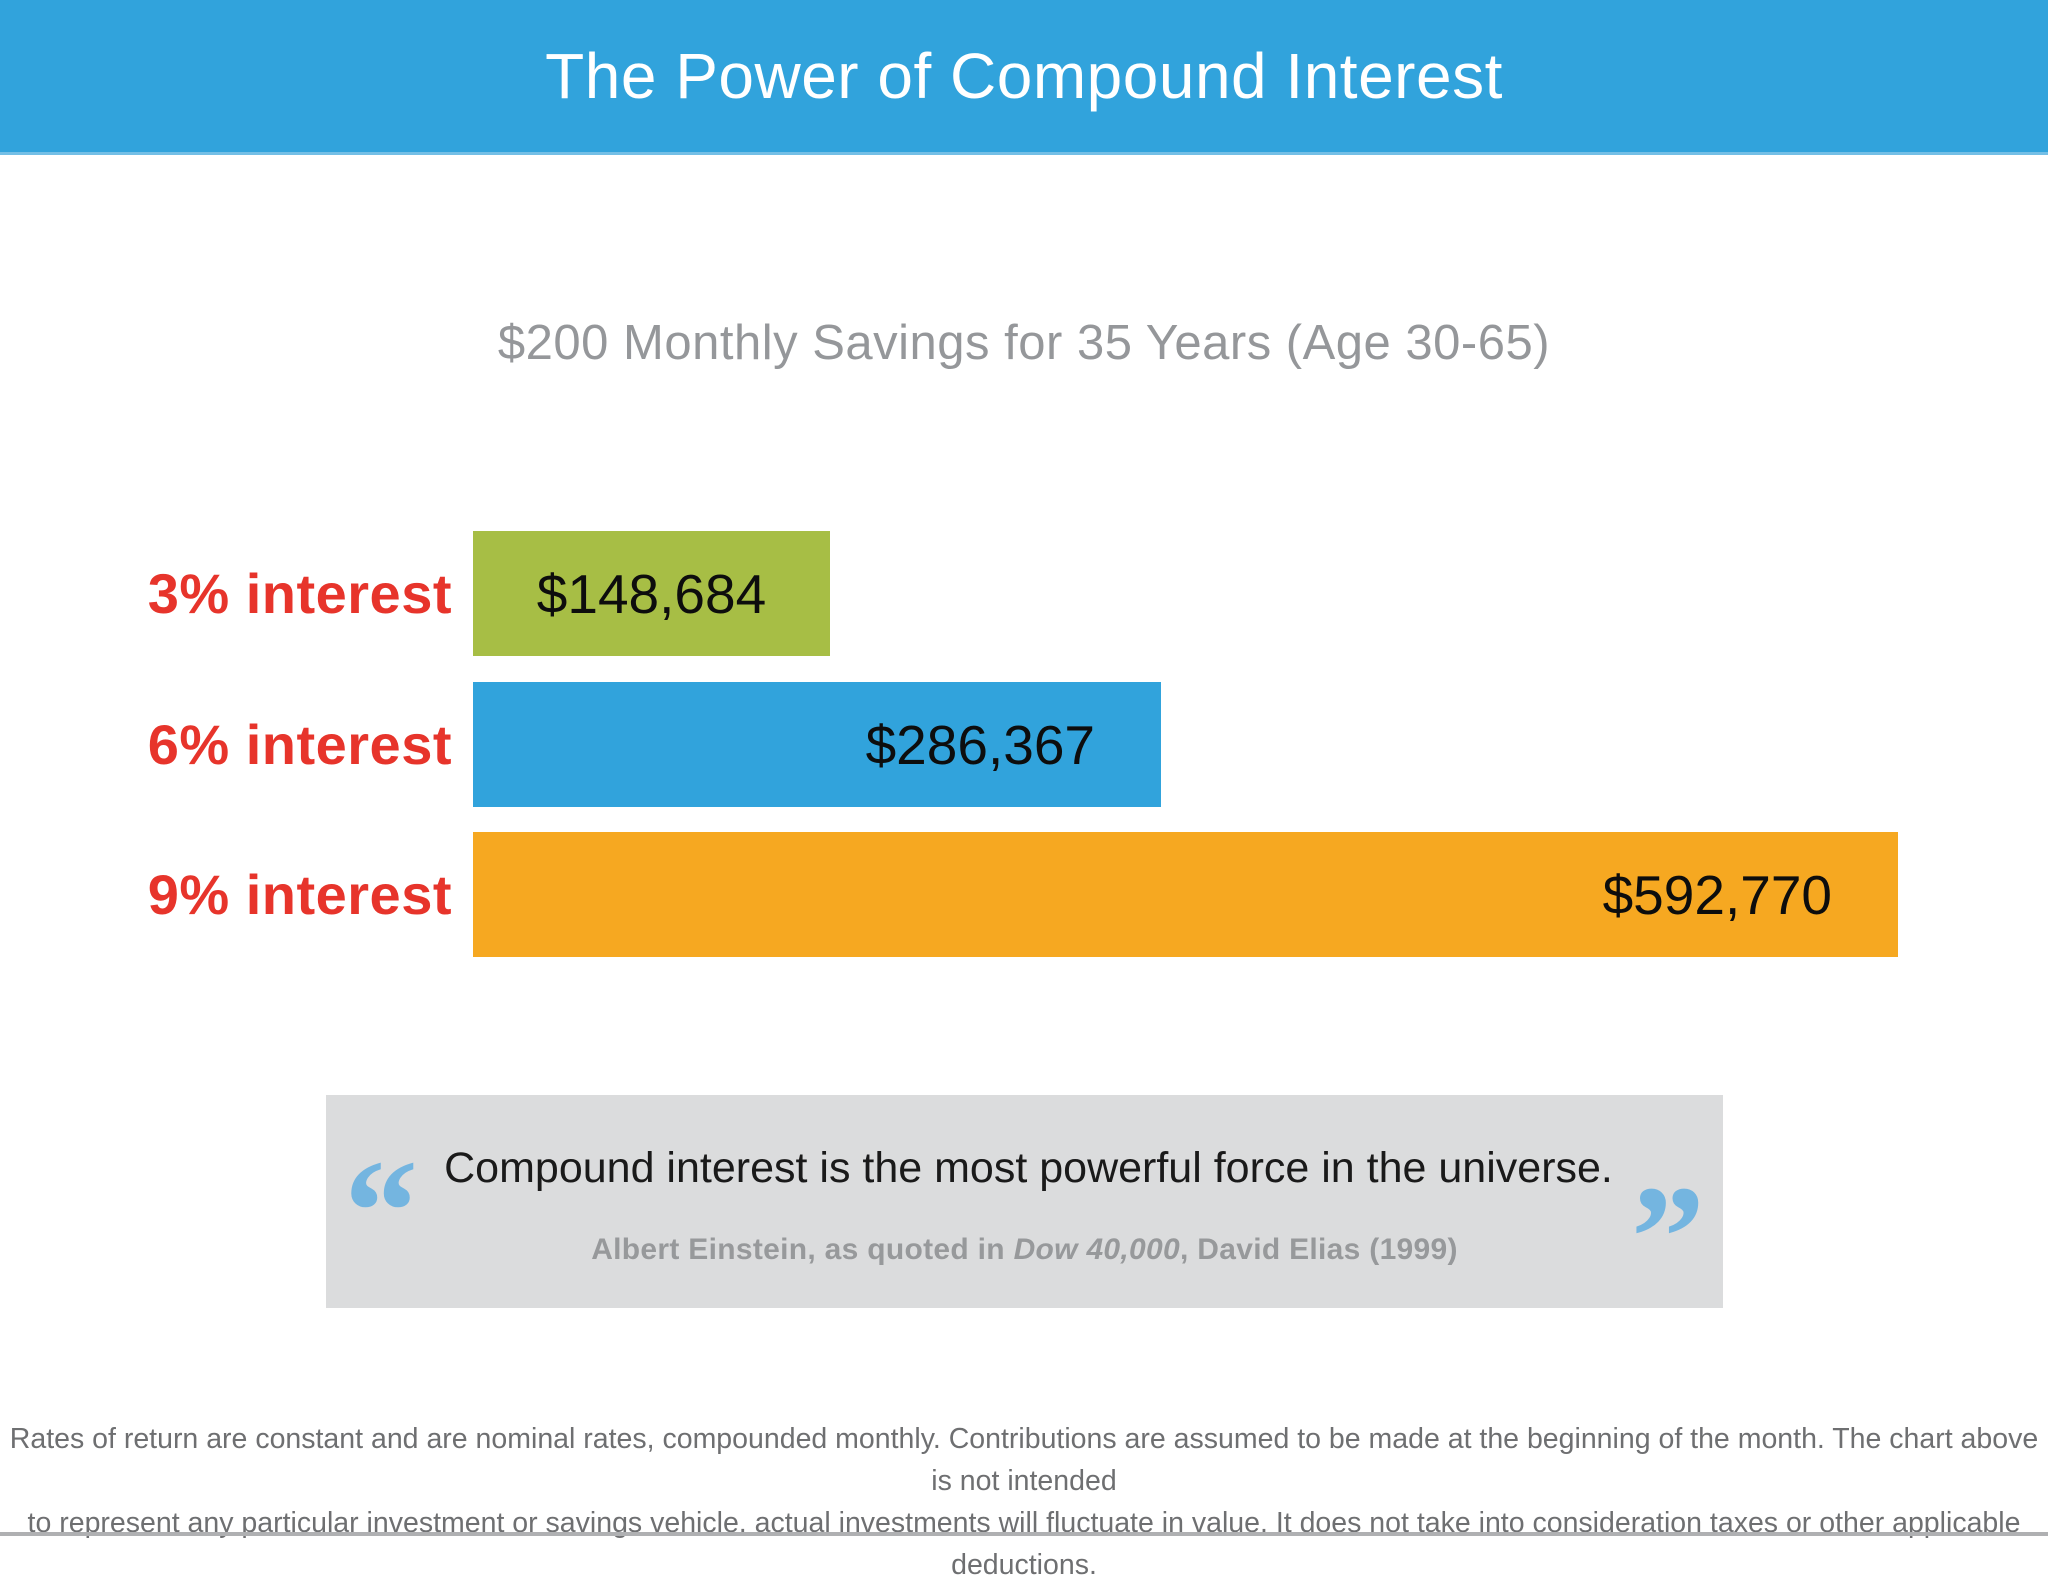 Image resolution: width=2048 pixels, height=1586 pixels. Describe the element at coordinates (1319, 1249) in the screenshot. I see `attribution-suffix: , David Elias (1999)` at that location.